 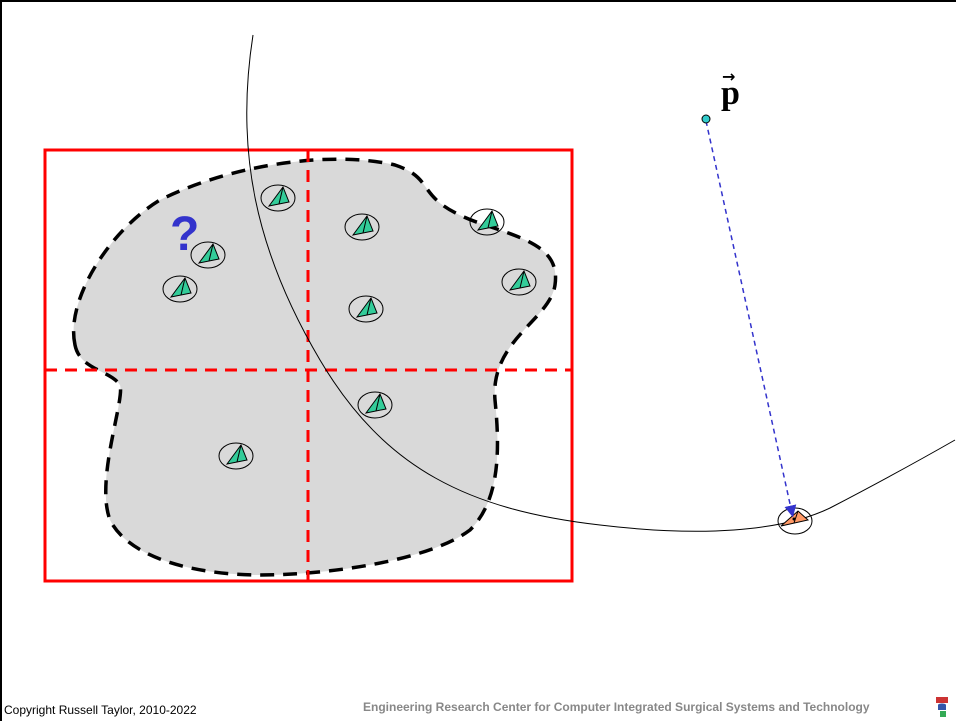 I want to click on closest-triangle-icon, so click(x=795, y=521).